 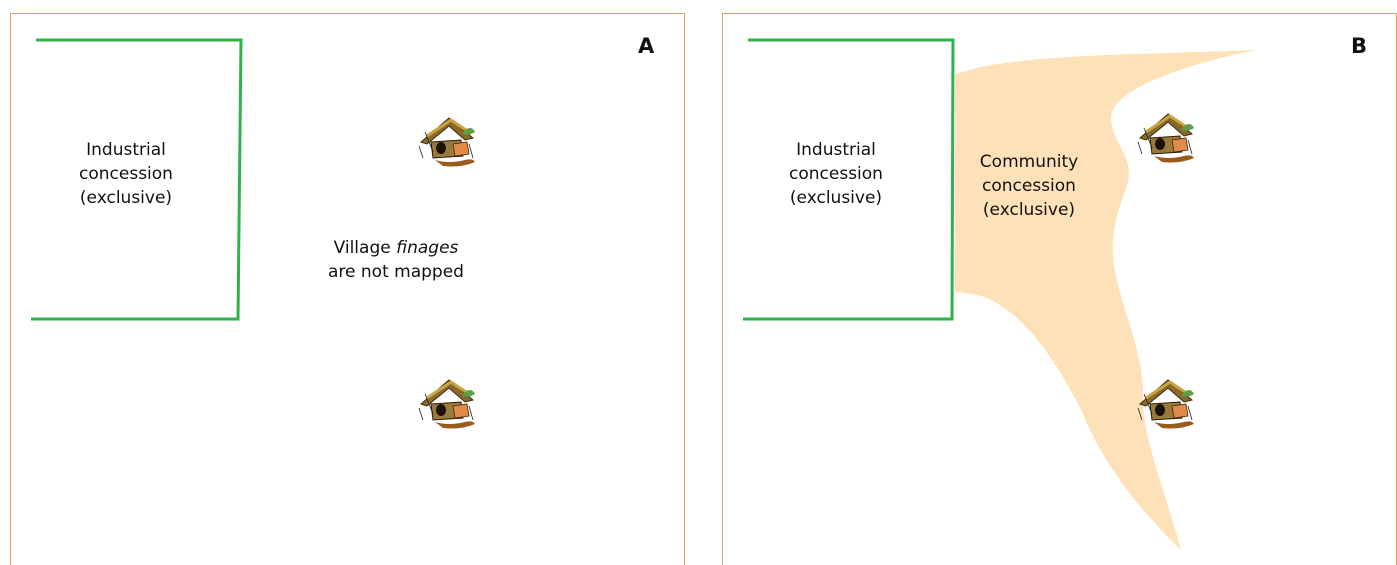 I want to click on village-finages-note: Village finages are not mapped, so click(x=396, y=260).